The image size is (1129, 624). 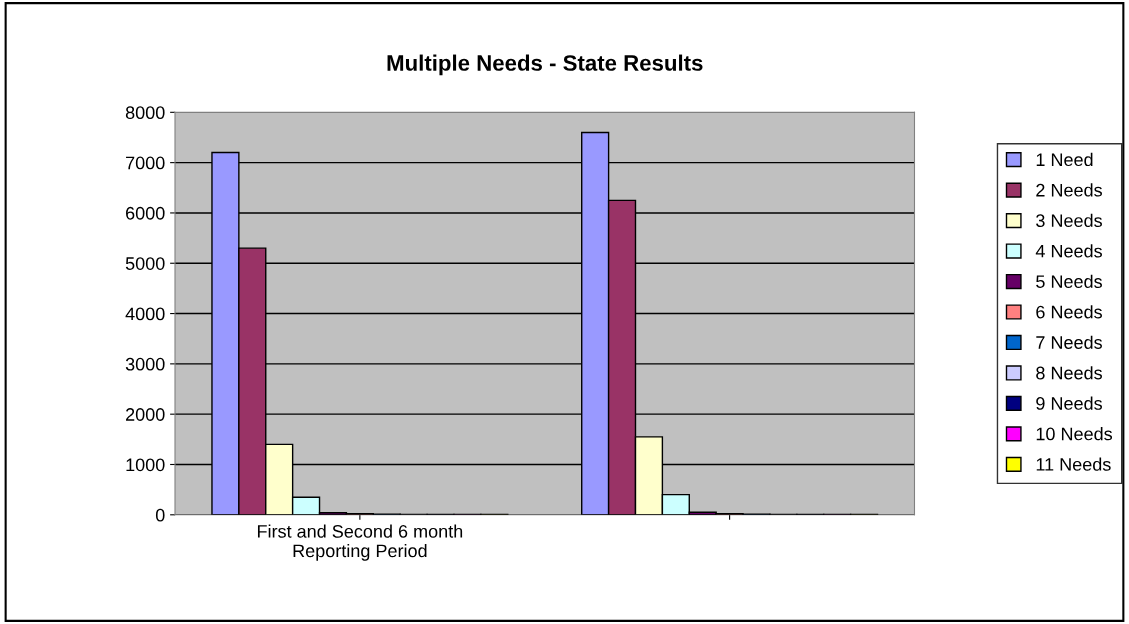 What do you see at coordinates (1069, 403) in the screenshot?
I see `legend-label: 9 Needs` at bounding box center [1069, 403].